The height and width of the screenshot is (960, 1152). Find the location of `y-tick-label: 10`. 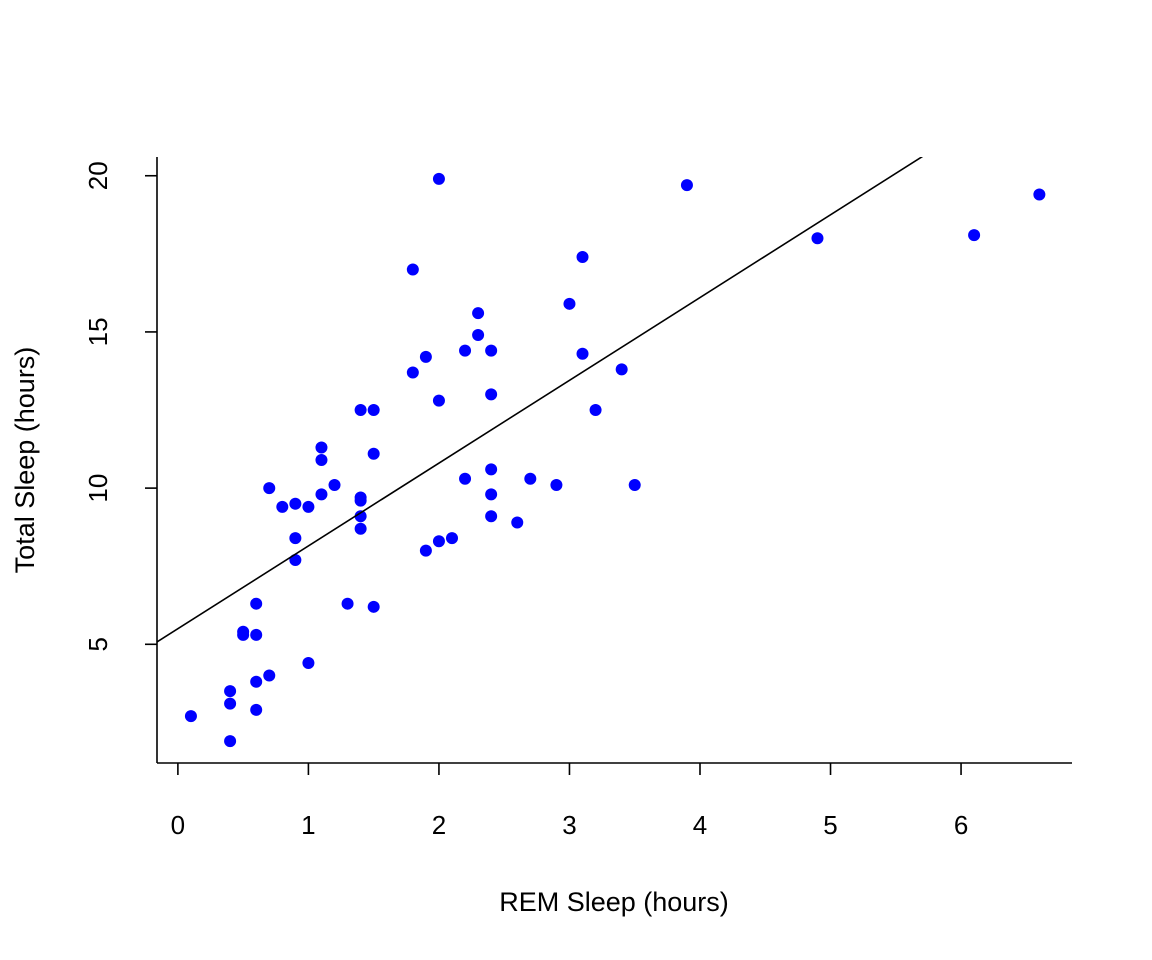

y-tick-label: 10 is located at coordinates (98, 488).